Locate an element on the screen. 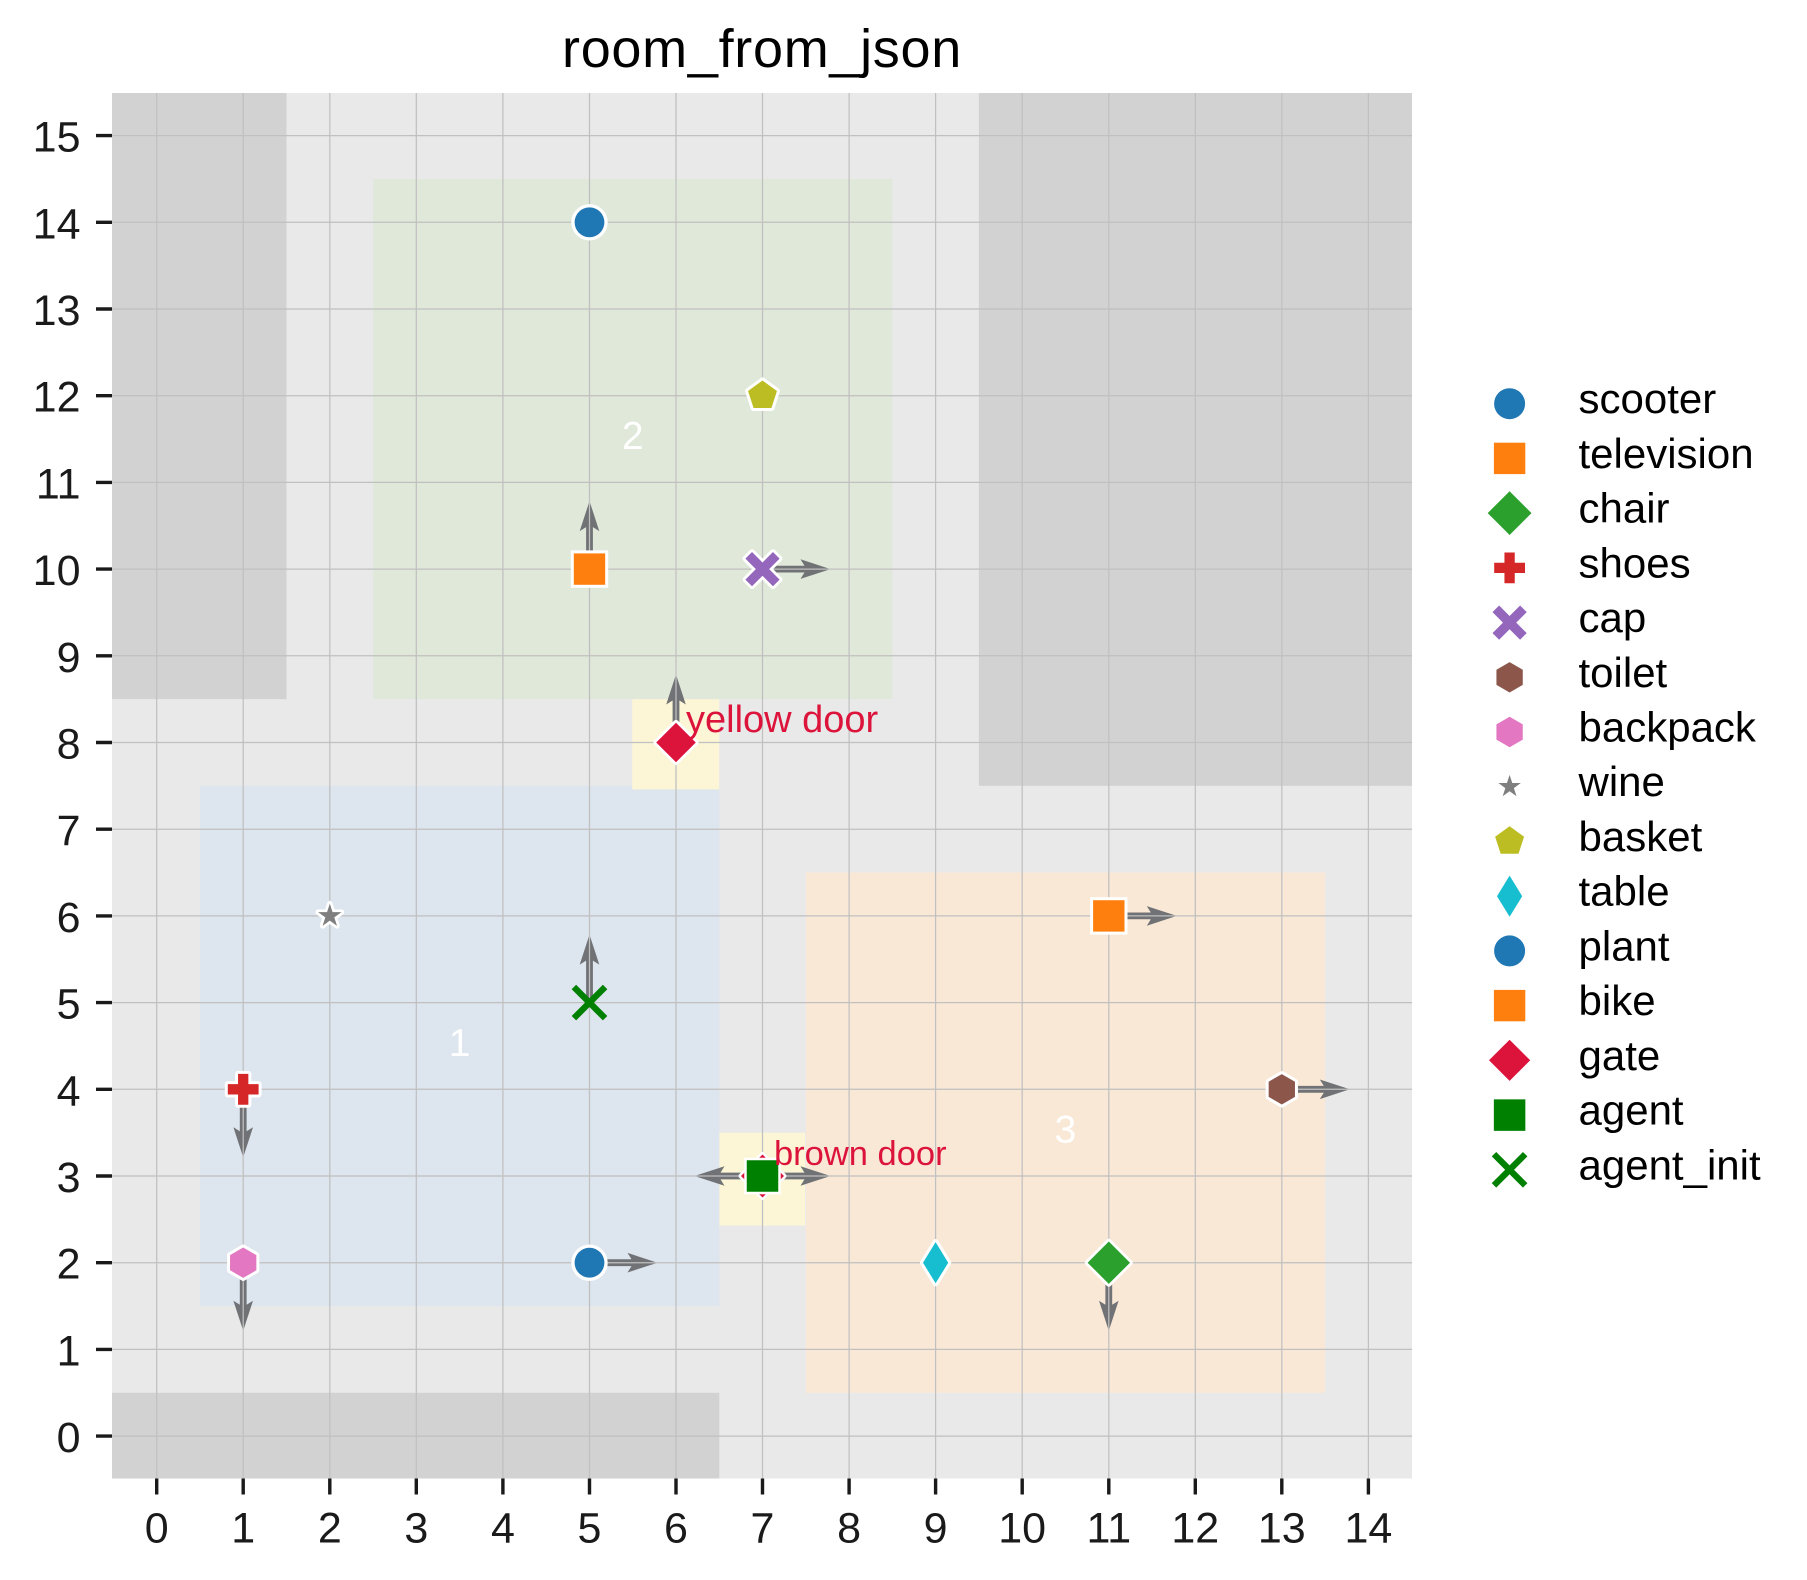  svg-text: brown door is located at coordinates (860, 1154).